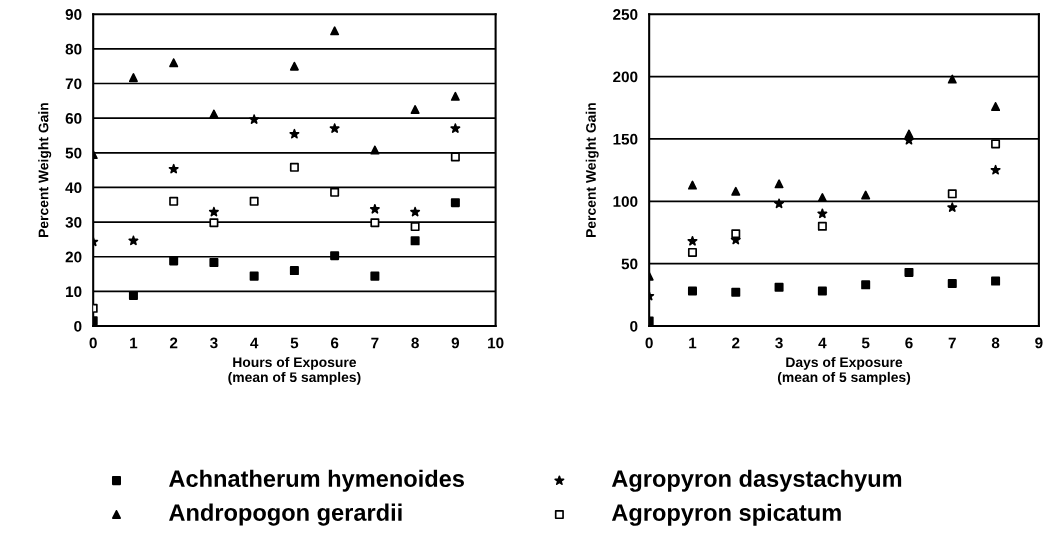 The image size is (1059, 547). What do you see at coordinates (73, 84) in the screenshot?
I see `y-tick-label: 70` at bounding box center [73, 84].